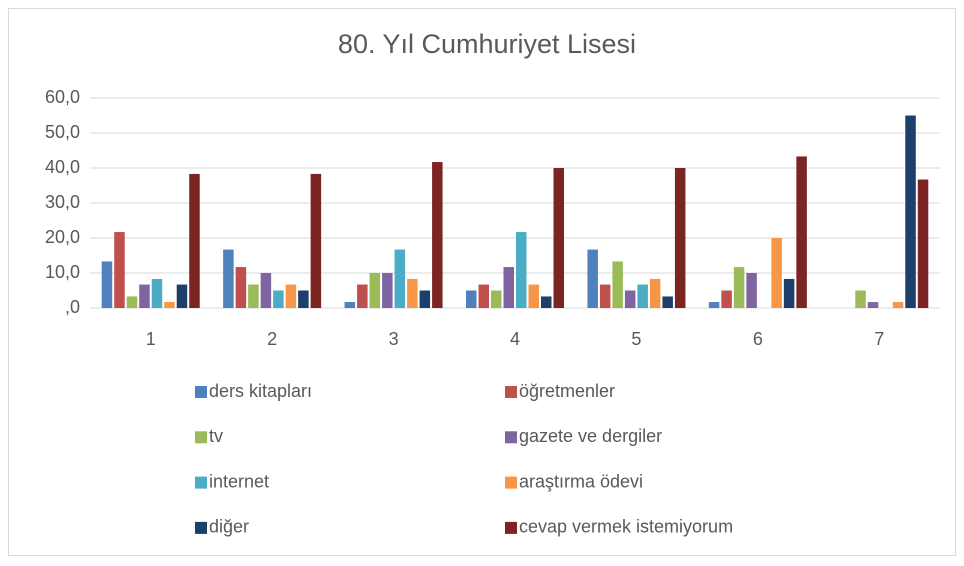 The height and width of the screenshot is (566, 964). I want to click on y-tick-label: 40,0, so click(62, 167).